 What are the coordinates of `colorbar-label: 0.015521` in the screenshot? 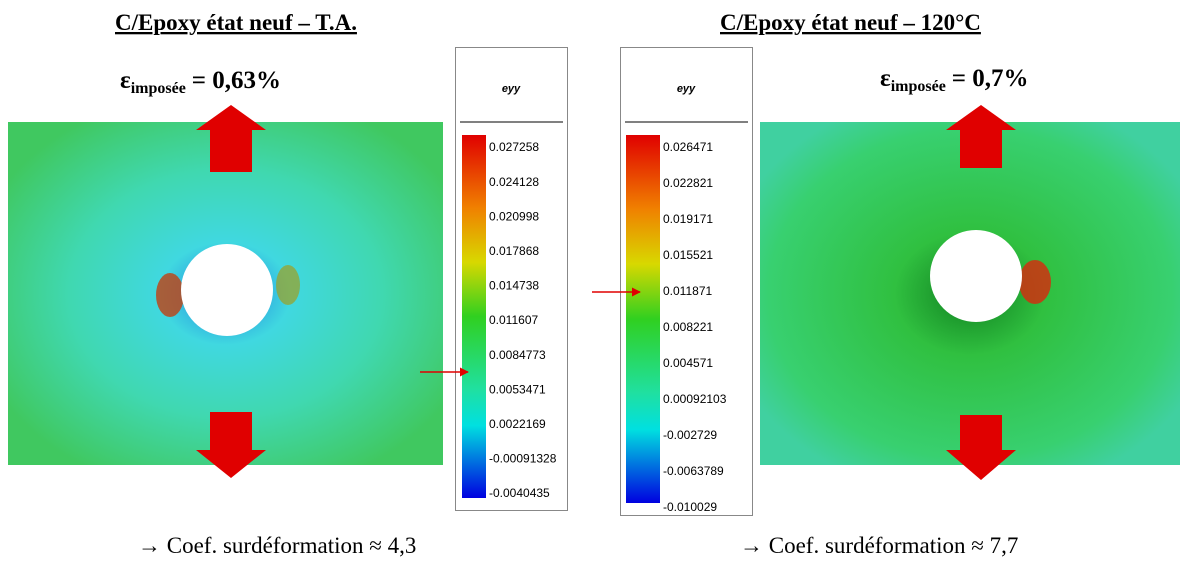 It's located at (688, 255).